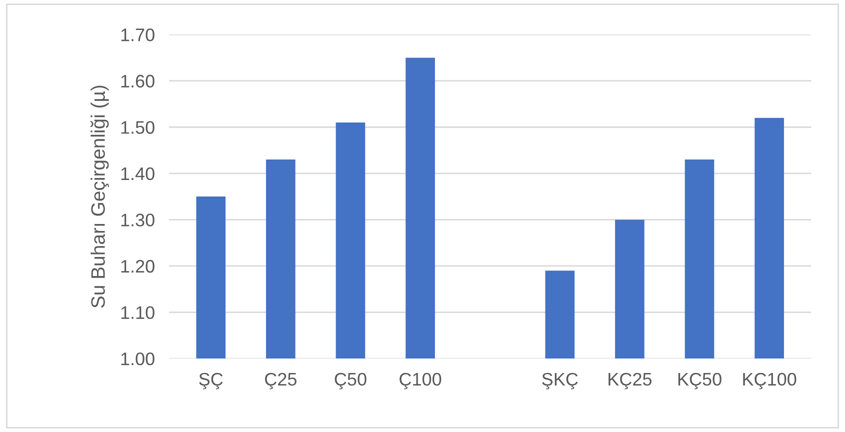 This screenshot has width=845, height=432. Describe the element at coordinates (137, 359) in the screenshot. I see `y-tick-label: 1.00` at that location.